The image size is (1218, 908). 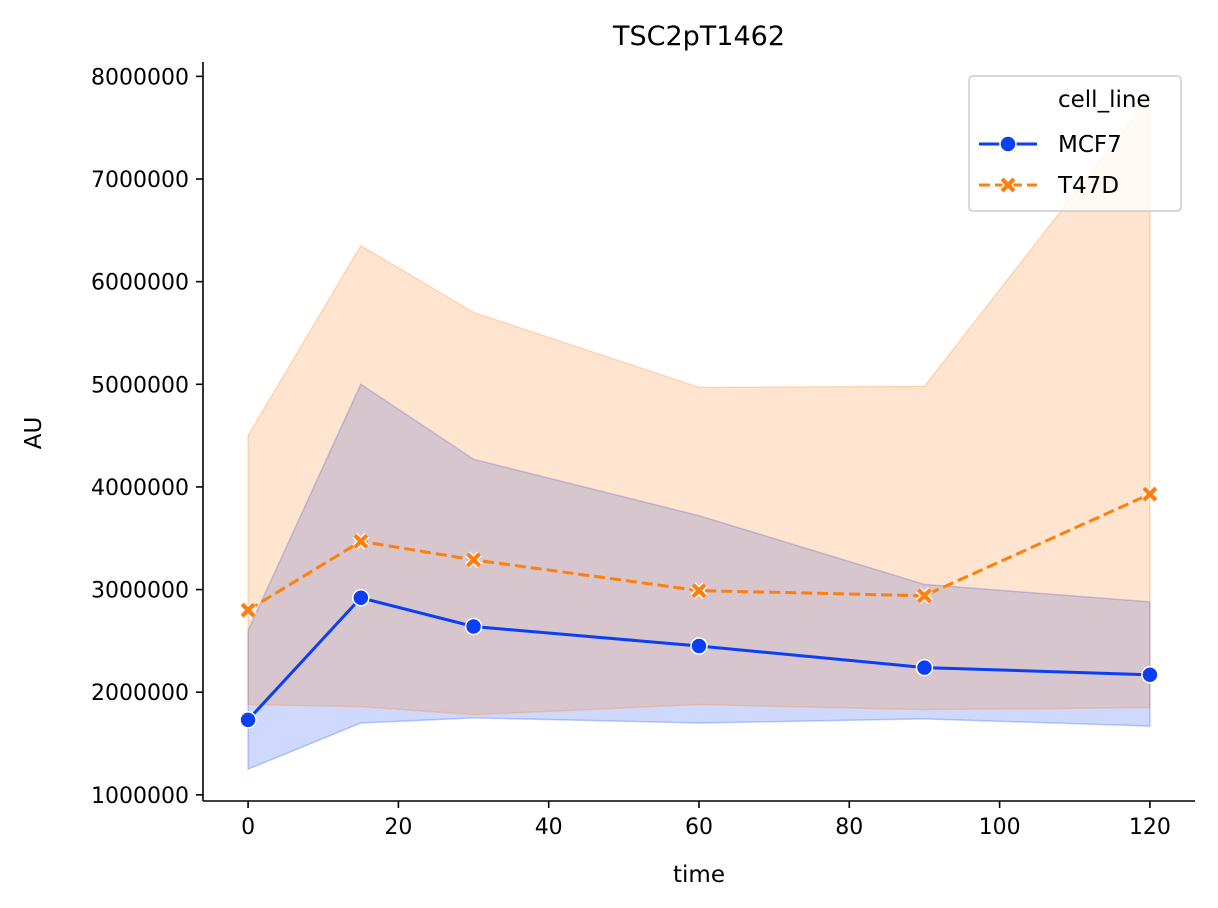 What do you see at coordinates (1088, 186) in the screenshot?
I see `legend-label-t47d: T47D` at bounding box center [1088, 186].